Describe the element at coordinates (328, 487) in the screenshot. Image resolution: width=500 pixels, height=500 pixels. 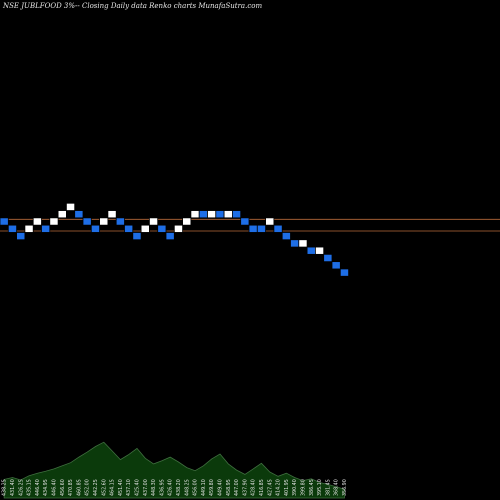
I see `x-tick-label-40: 381.45` at that location.